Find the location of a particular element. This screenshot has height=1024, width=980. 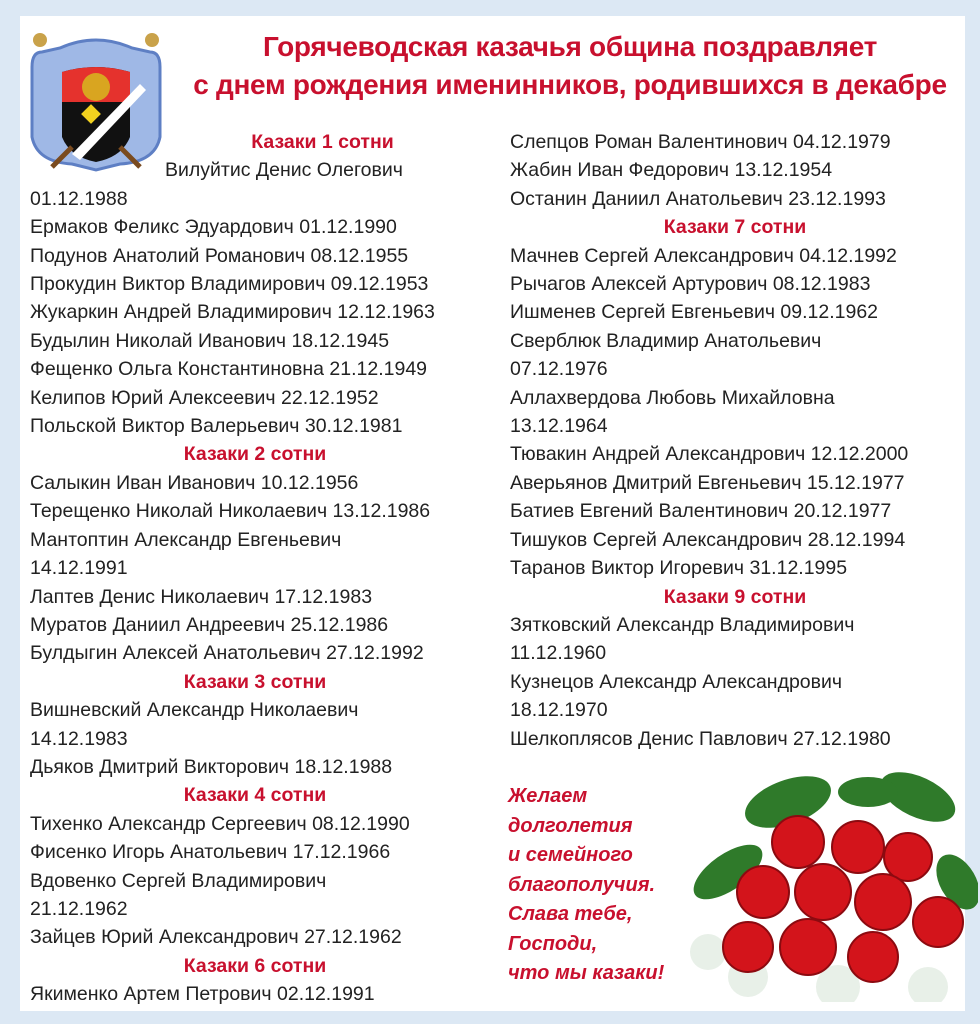

birthday-entry: Подунов Анатолий Романович 08.12.1955 is located at coordinates (219, 255).